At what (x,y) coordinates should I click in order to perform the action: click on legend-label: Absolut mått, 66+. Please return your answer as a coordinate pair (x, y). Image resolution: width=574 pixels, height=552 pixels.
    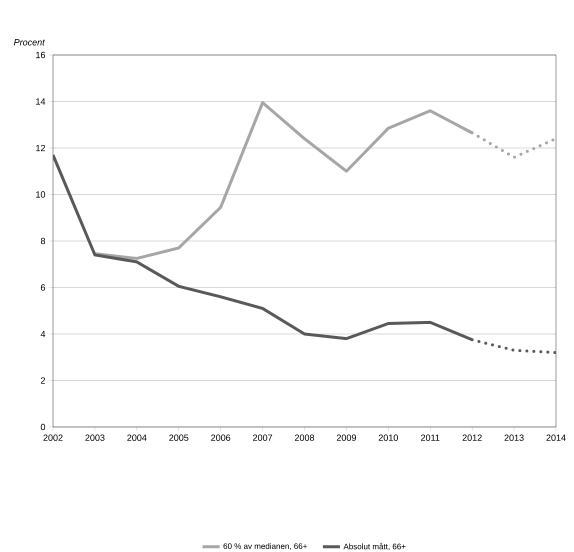
    Looking at the image, I should click on (374, 546).